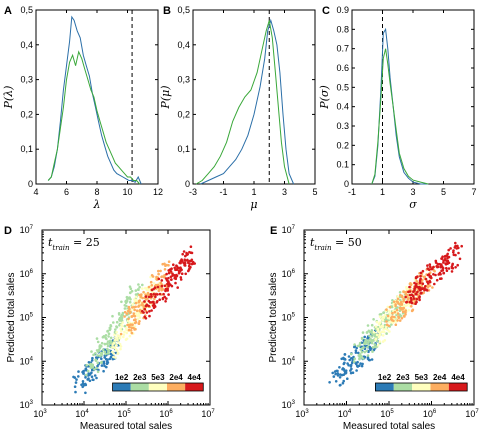  Describe the element at coordinates (11, 317) in the screenshot. I see `y-axis-label: Predicted total sales` at that location.